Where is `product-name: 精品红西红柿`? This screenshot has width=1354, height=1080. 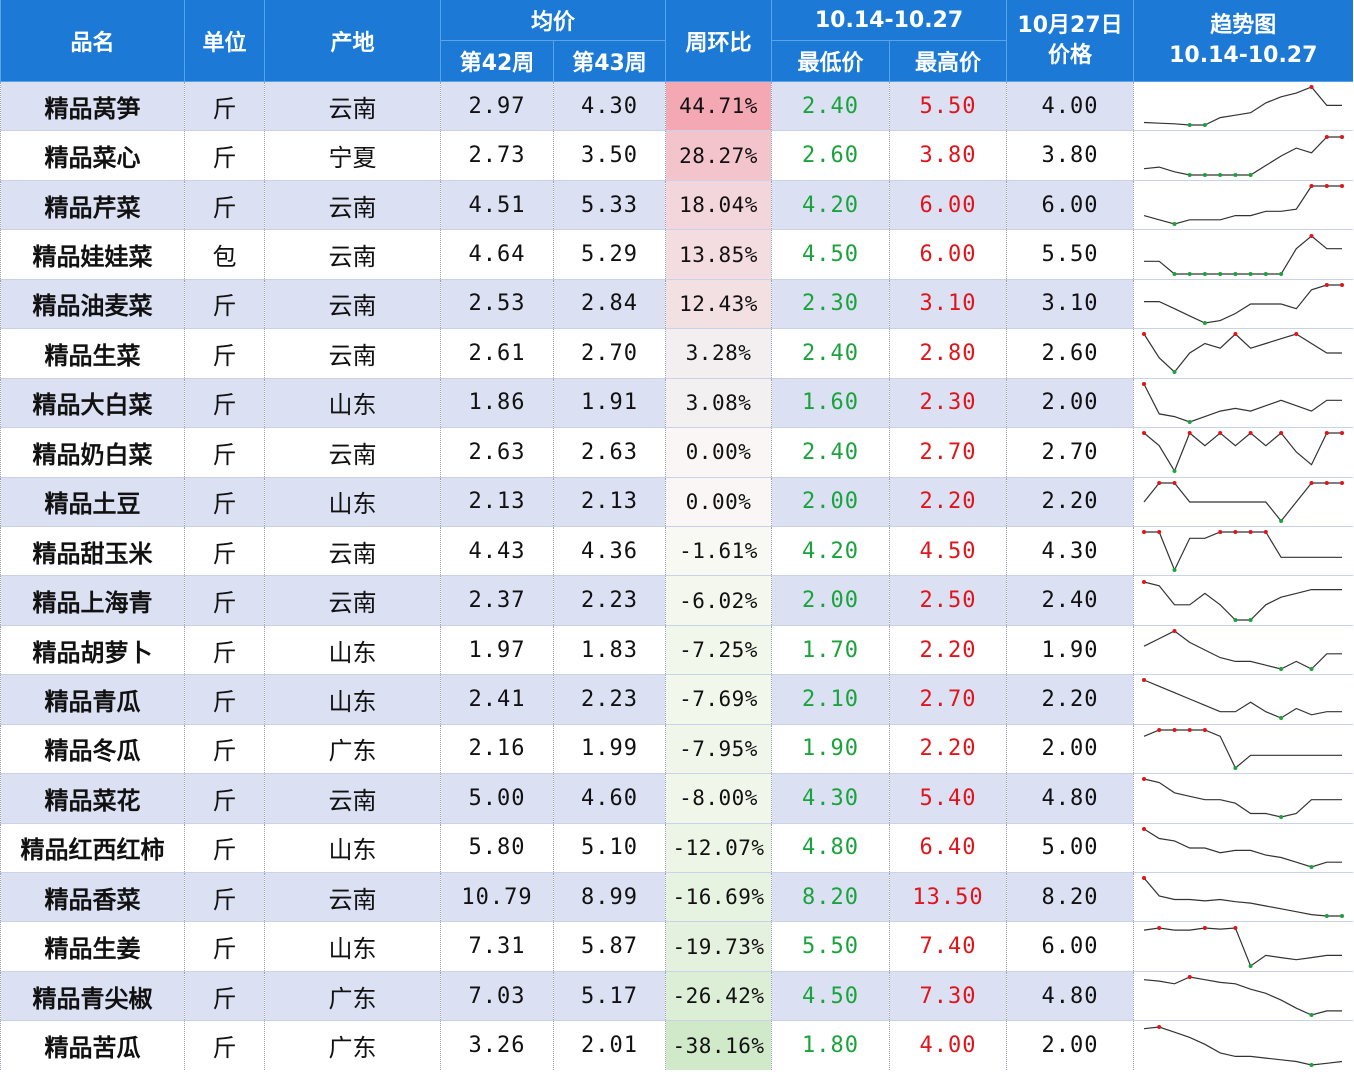
product-name: 精品红西红柿 is located at coordinates (92, 847).